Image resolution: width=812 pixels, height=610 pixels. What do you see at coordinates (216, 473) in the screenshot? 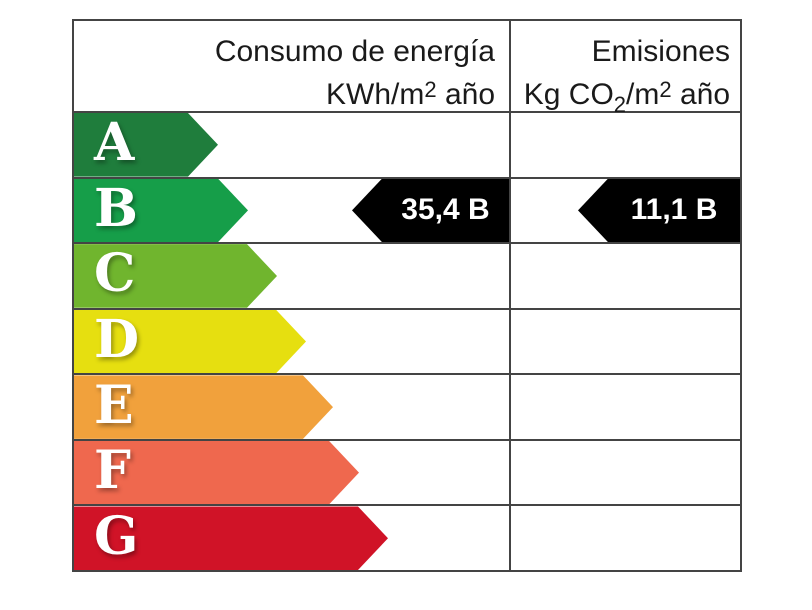
I see `rating-arrow-f: F` at bounding box center [216, 473].